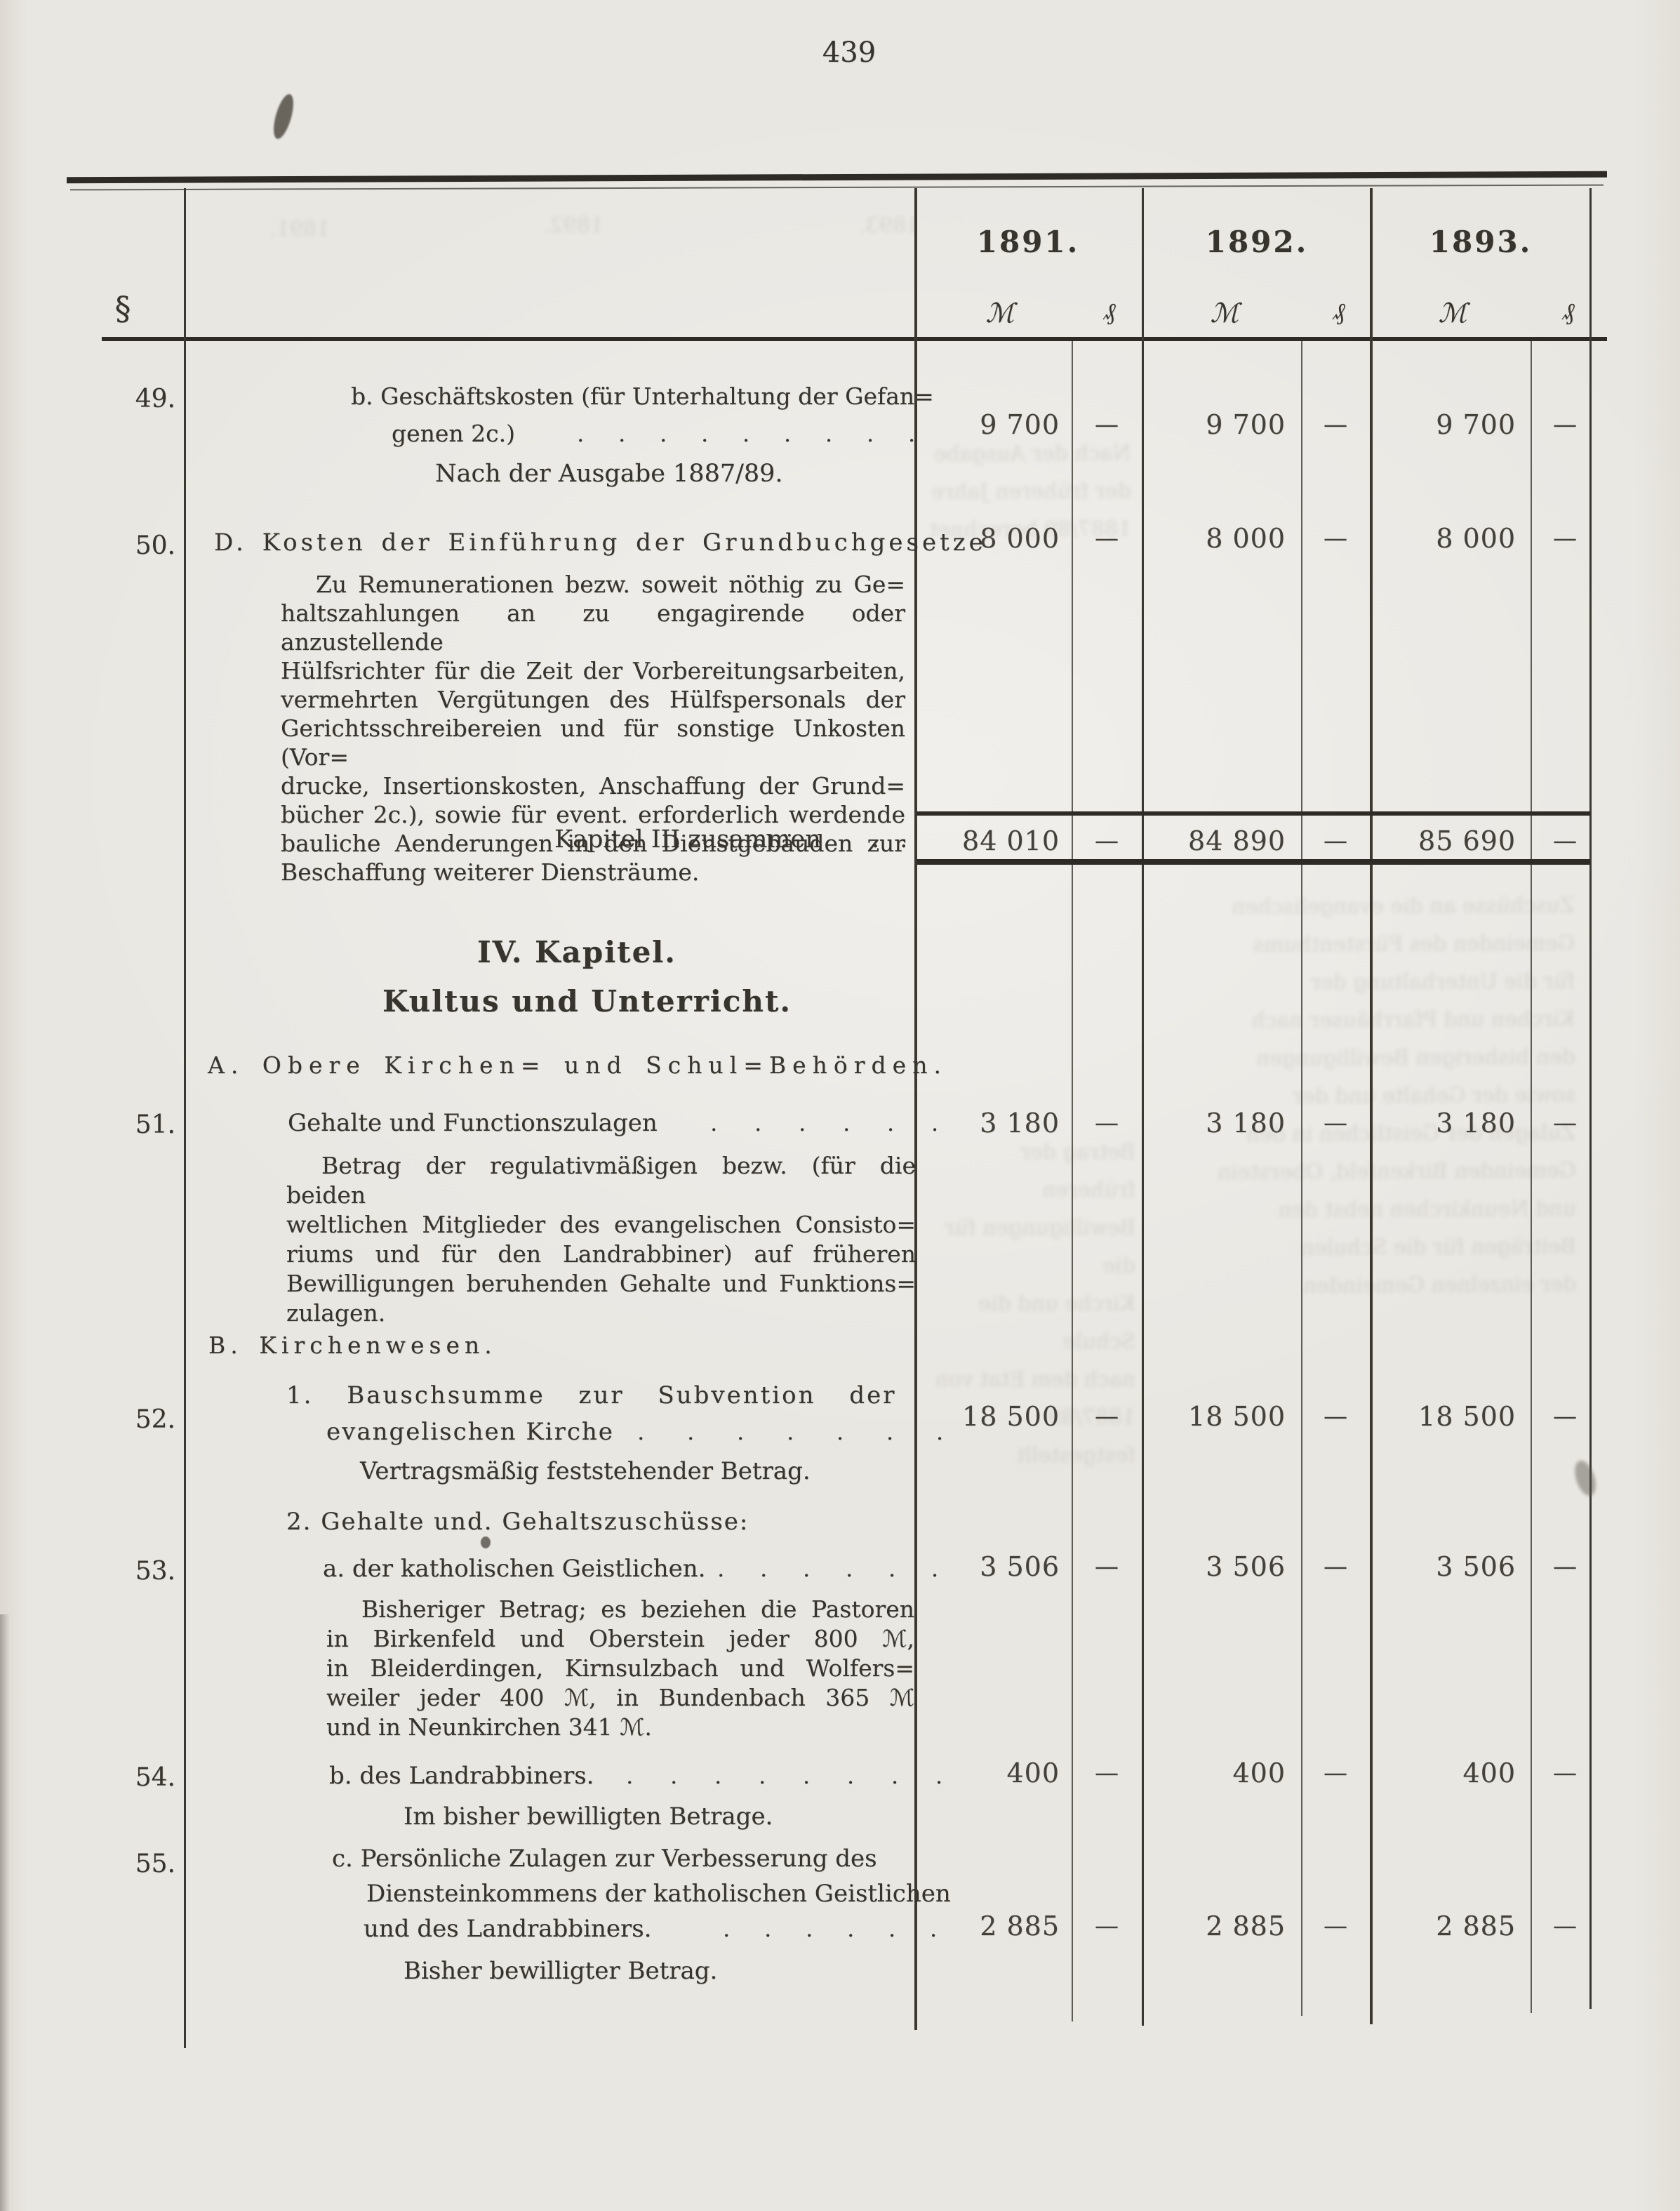 This screenshot has height=2211, width=1680. Describe the element at coordinates (1246, 1926) in the screenshot. I see `amount-1892-mark: 2 885` at that location.